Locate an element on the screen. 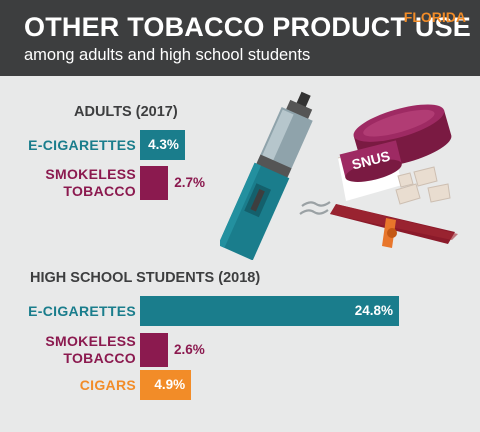 This screenshot has width=480, height=432. page-subtitle: among adults and high school students is located at coordinates (167, 55).